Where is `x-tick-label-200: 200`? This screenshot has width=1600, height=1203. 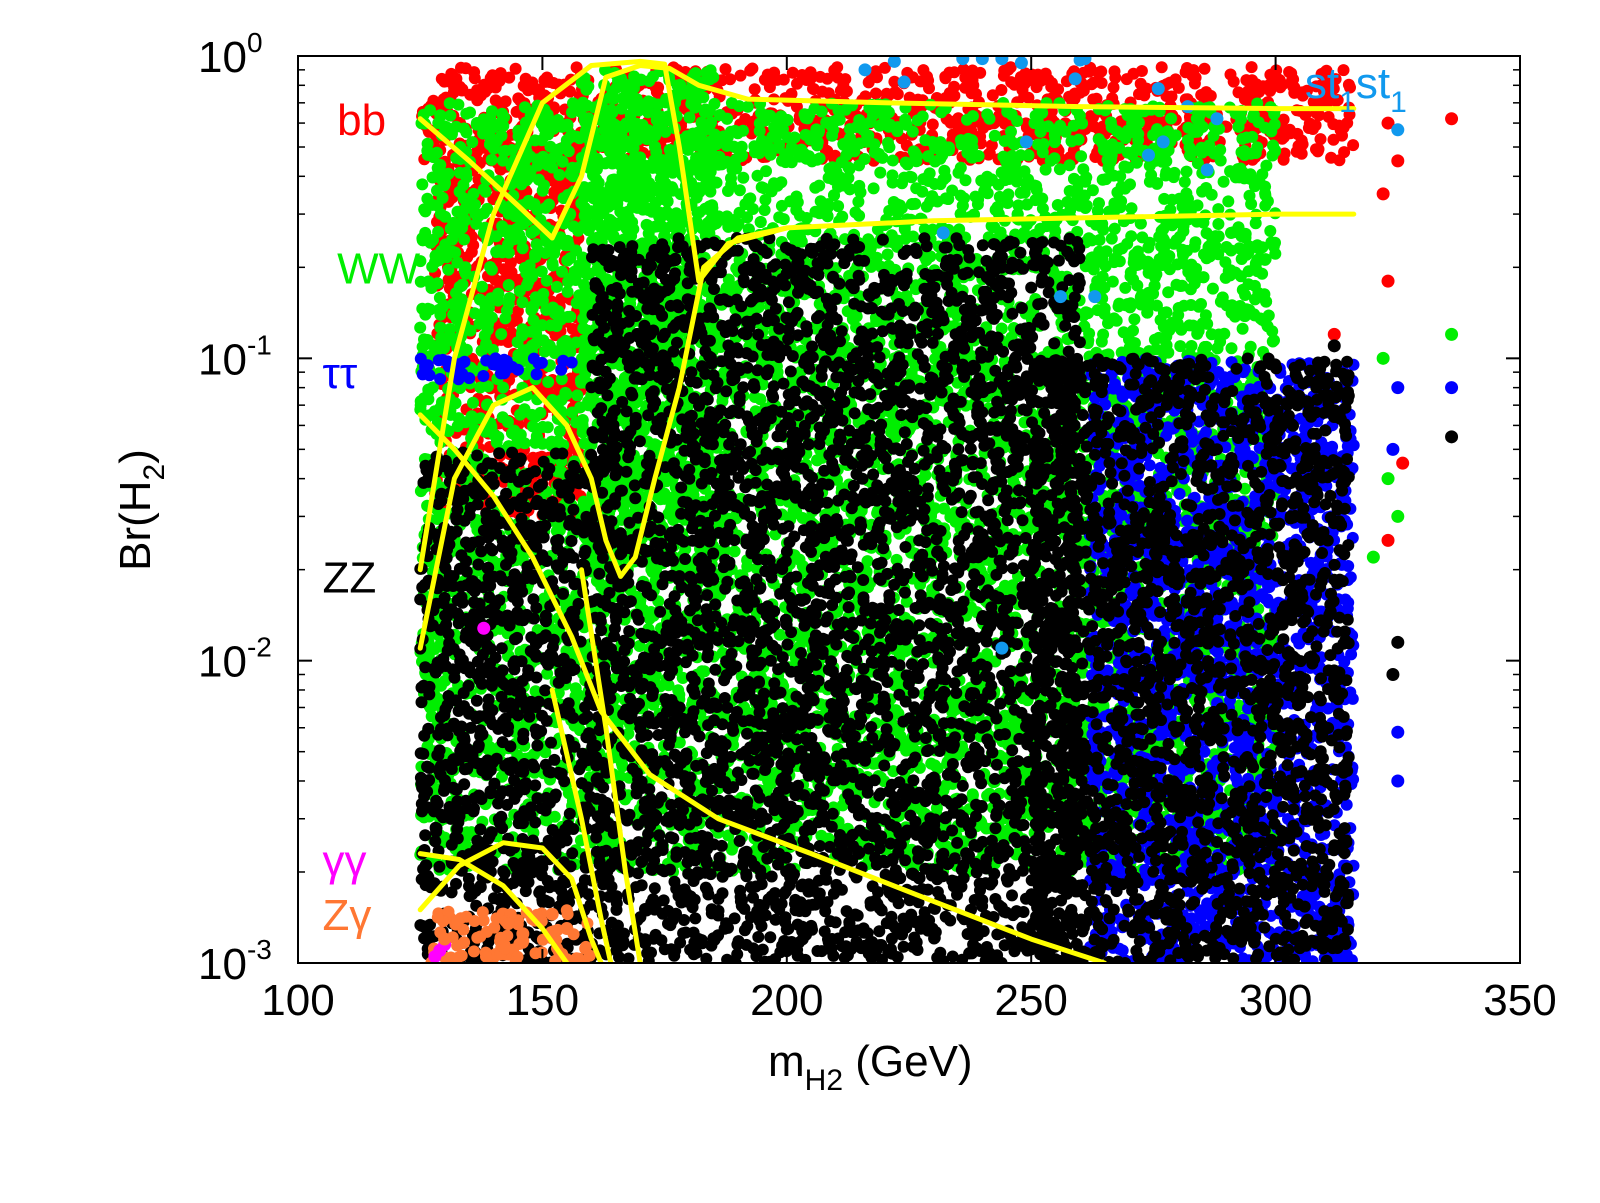
x-tick-label-200: 200 is located at coordinates (786, 1000).